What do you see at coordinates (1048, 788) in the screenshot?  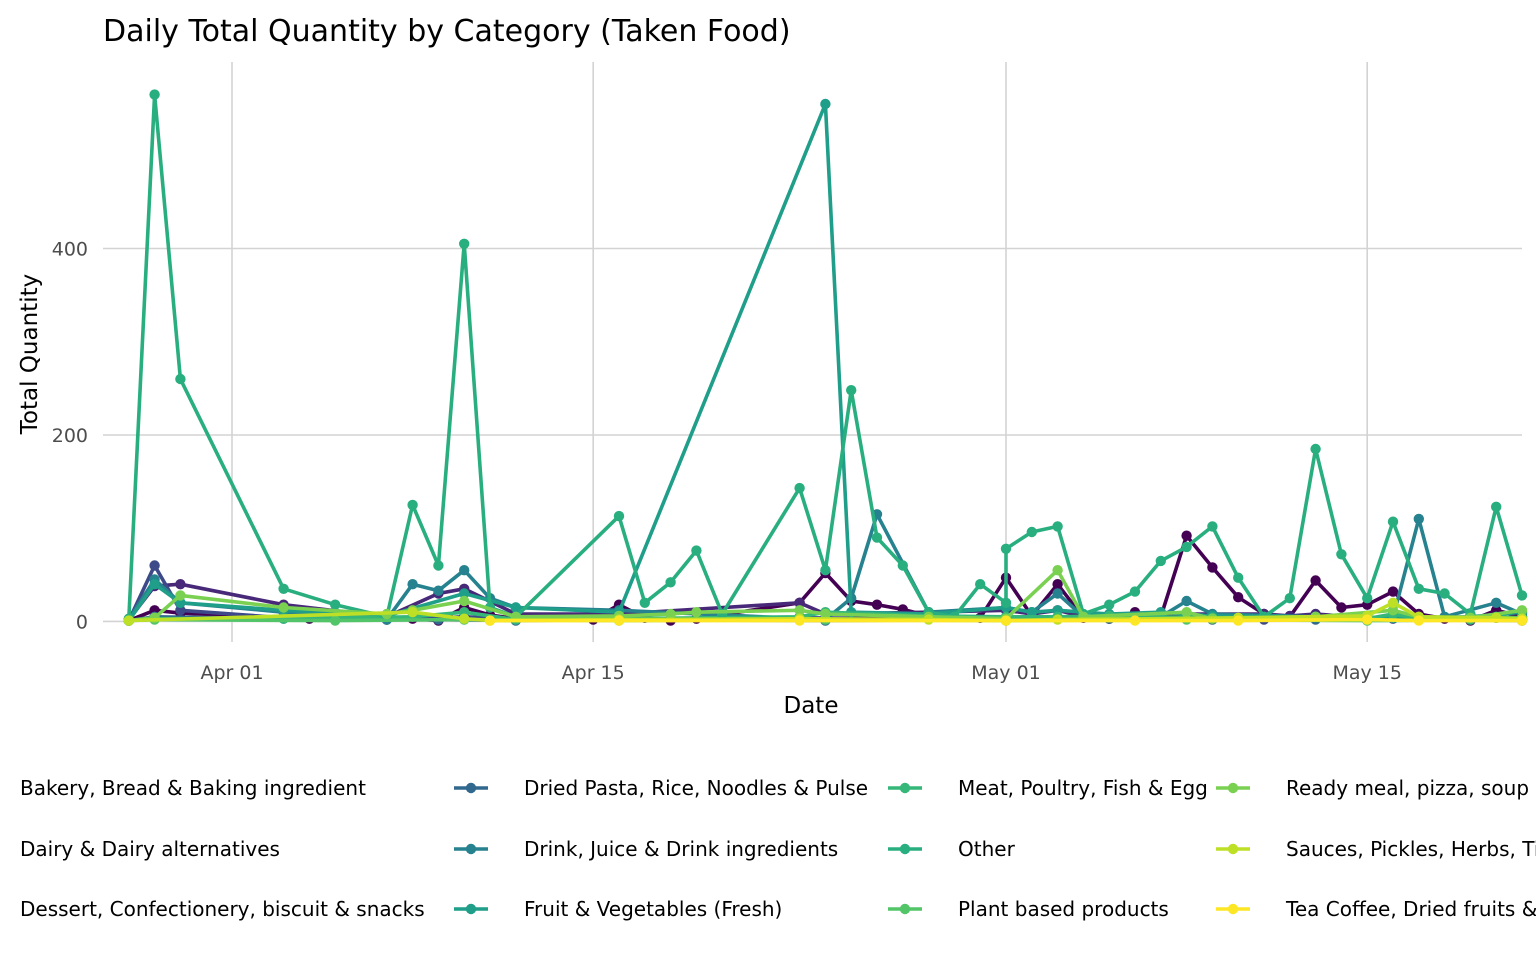 I see `legend-item: Meat, Poultry, Fish & Egg` at bounding box center [1048, 788].